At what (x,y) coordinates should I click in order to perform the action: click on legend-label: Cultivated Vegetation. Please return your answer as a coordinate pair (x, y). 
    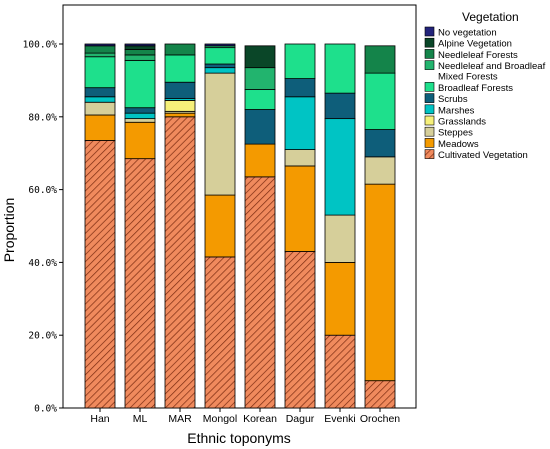
    Looking at the image, I should click on (483, 155).